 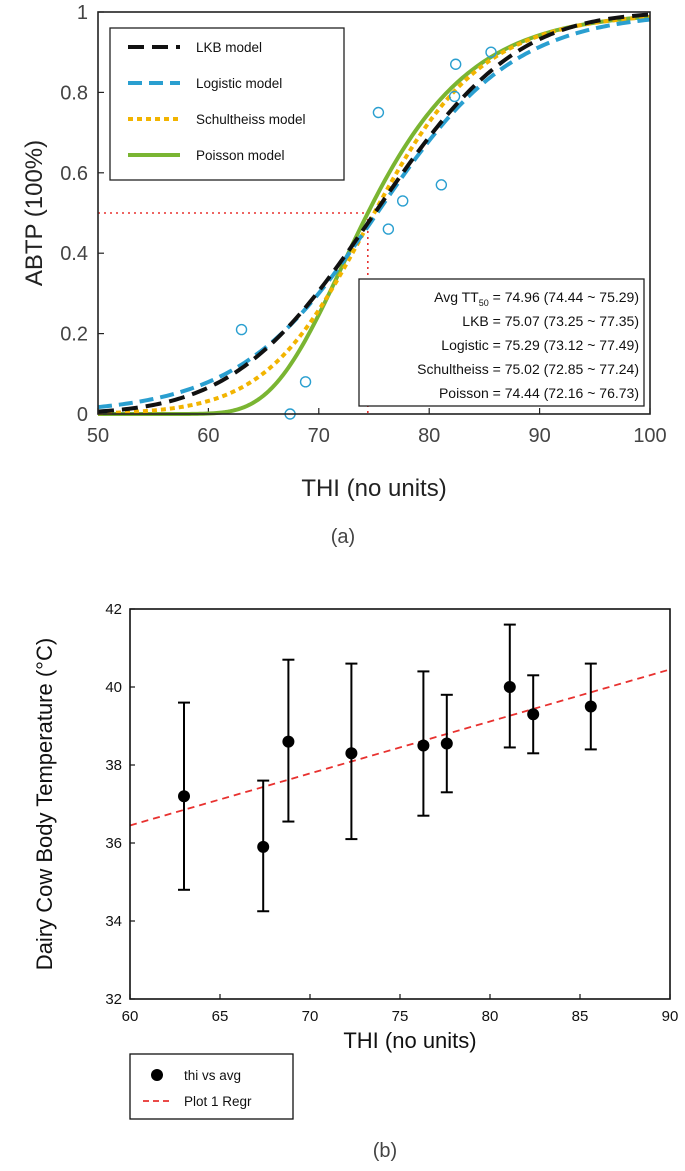 What do you see at coordinates (373, 488) in the screenshot?
I see `panel-a-x-axis-label: THI (no units)` at bounding box center [373, 488].